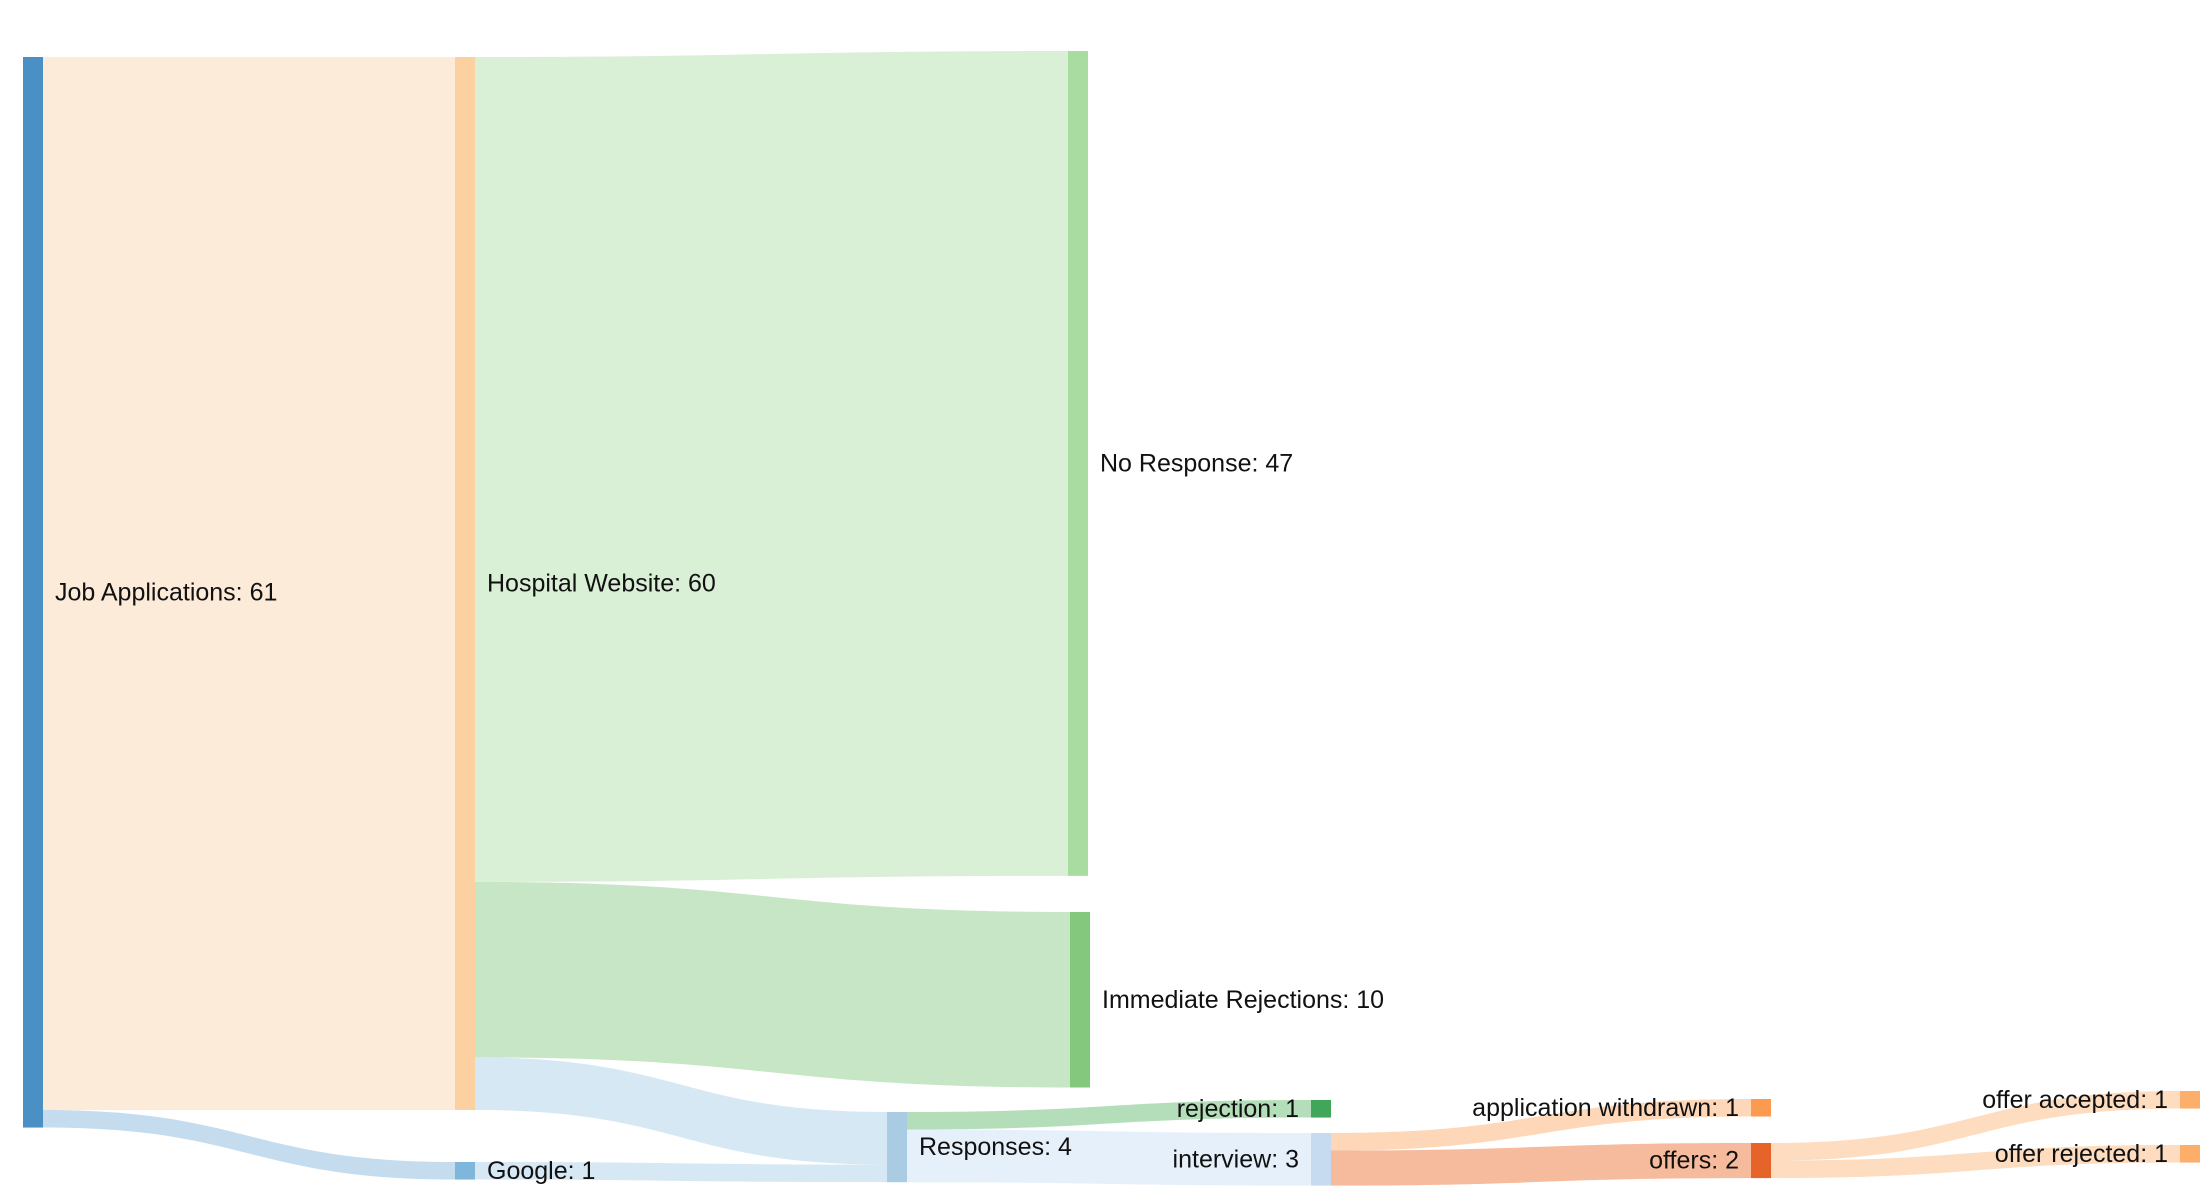  What do you see at coordinates (681, 1111) in the screenshot?
I see `link-hosp-to-resp` at bounding box center [681, 1111].